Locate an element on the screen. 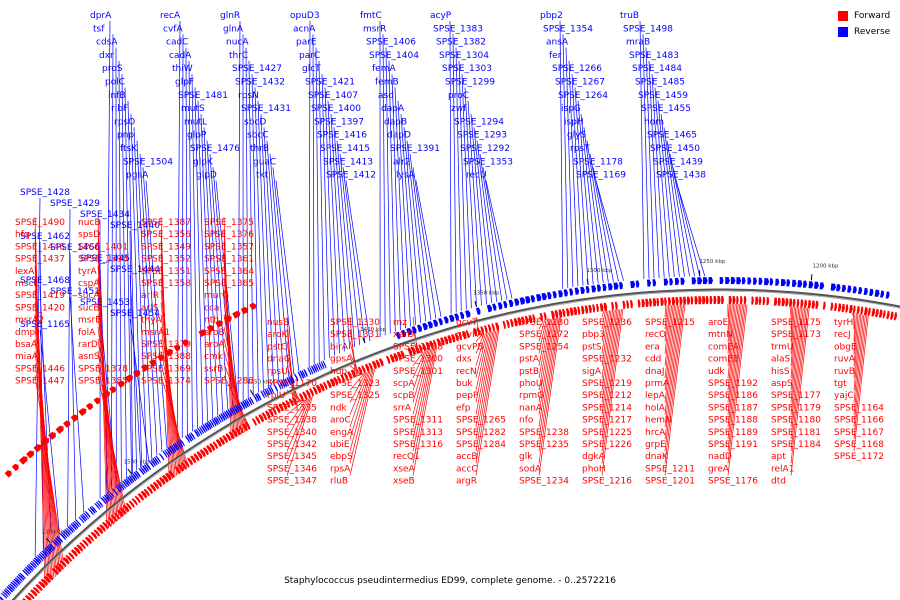 The height and width of the screenshot is (600, 900). gene-label: SPSE_1215 is located at coordinates (670, 323).